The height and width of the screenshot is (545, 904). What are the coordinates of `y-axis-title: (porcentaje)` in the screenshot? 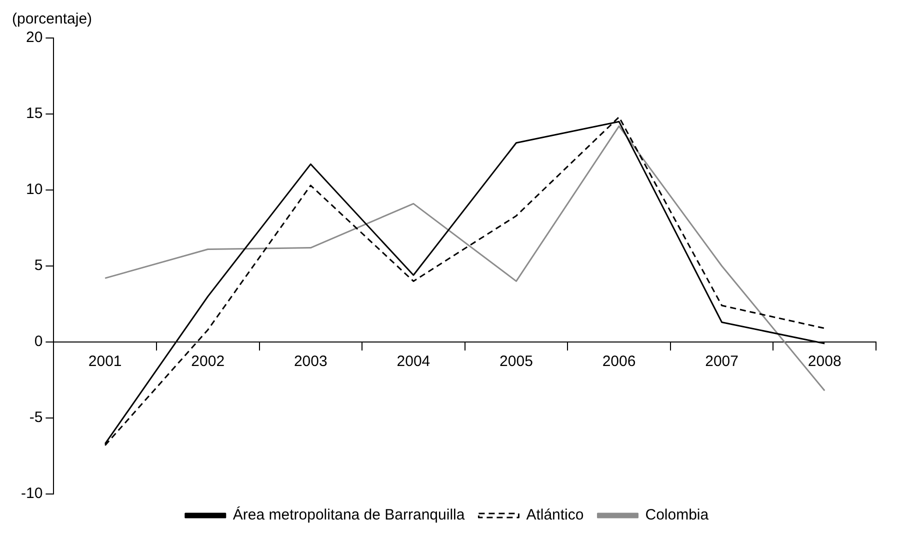 It's located at (52, 19).